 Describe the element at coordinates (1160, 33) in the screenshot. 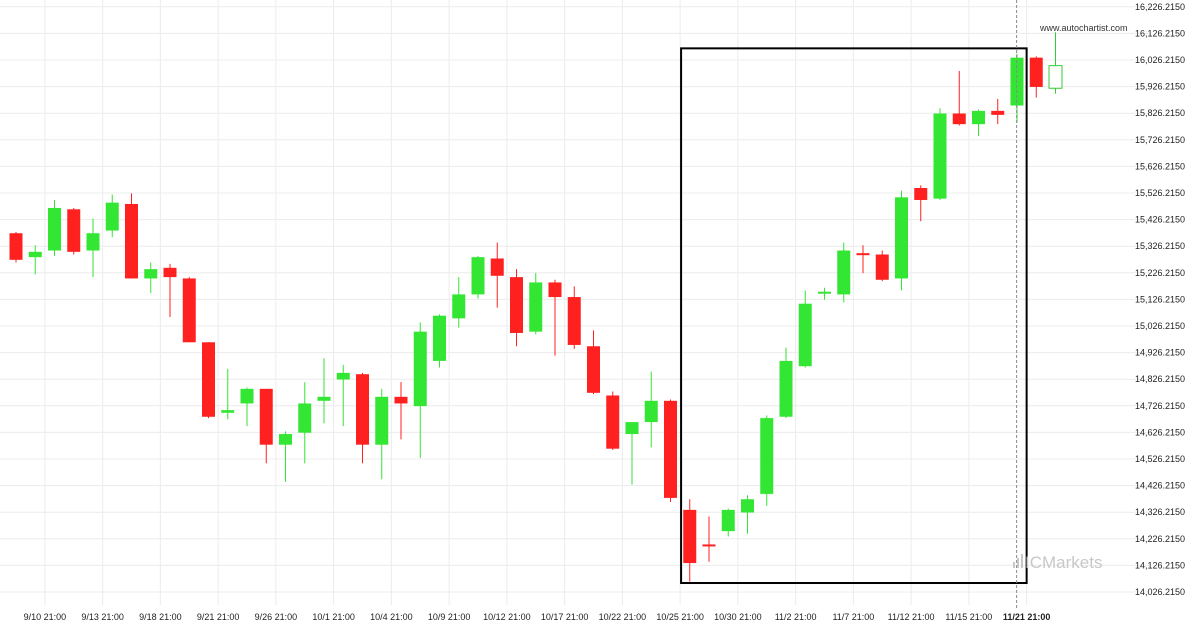

I see `y-tick-label: 16,126.2150` at that location.